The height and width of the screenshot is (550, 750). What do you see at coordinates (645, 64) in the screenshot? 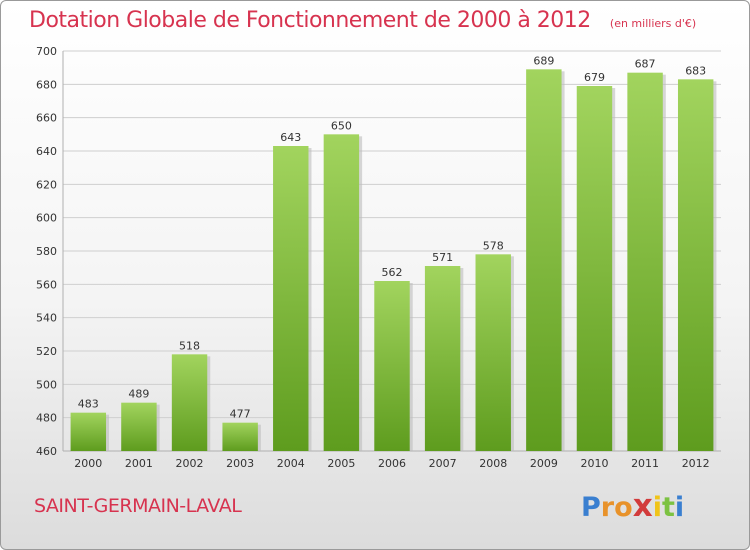
I see `bar-value-label: 687` at bounding box center [645, 64].